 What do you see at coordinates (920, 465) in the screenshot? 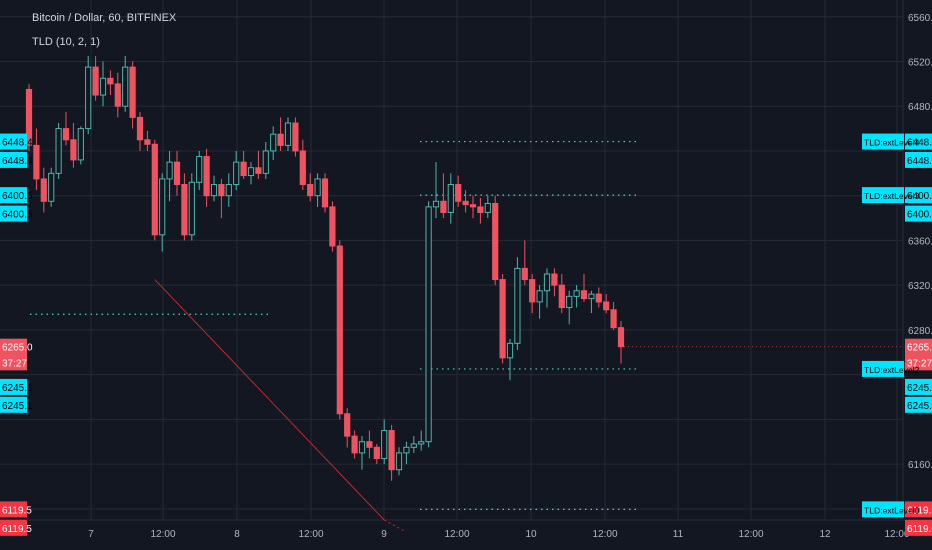
I see `y-tick-label: 6160.0` at bounding box center [920, 465].